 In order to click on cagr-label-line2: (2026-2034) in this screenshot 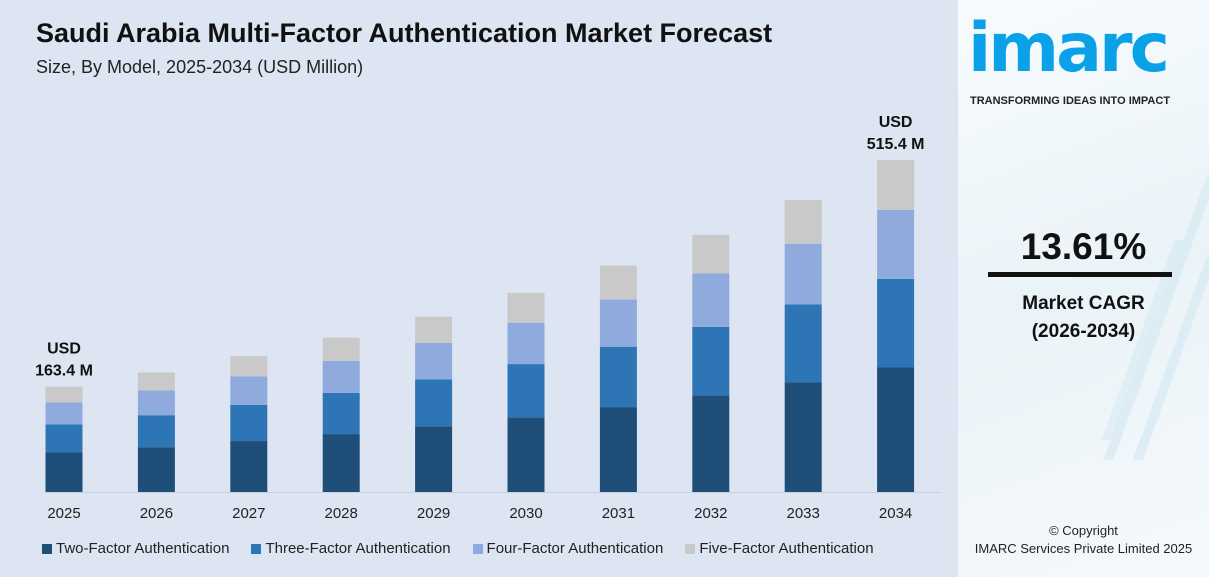, I will do `click(1083, 331)`.